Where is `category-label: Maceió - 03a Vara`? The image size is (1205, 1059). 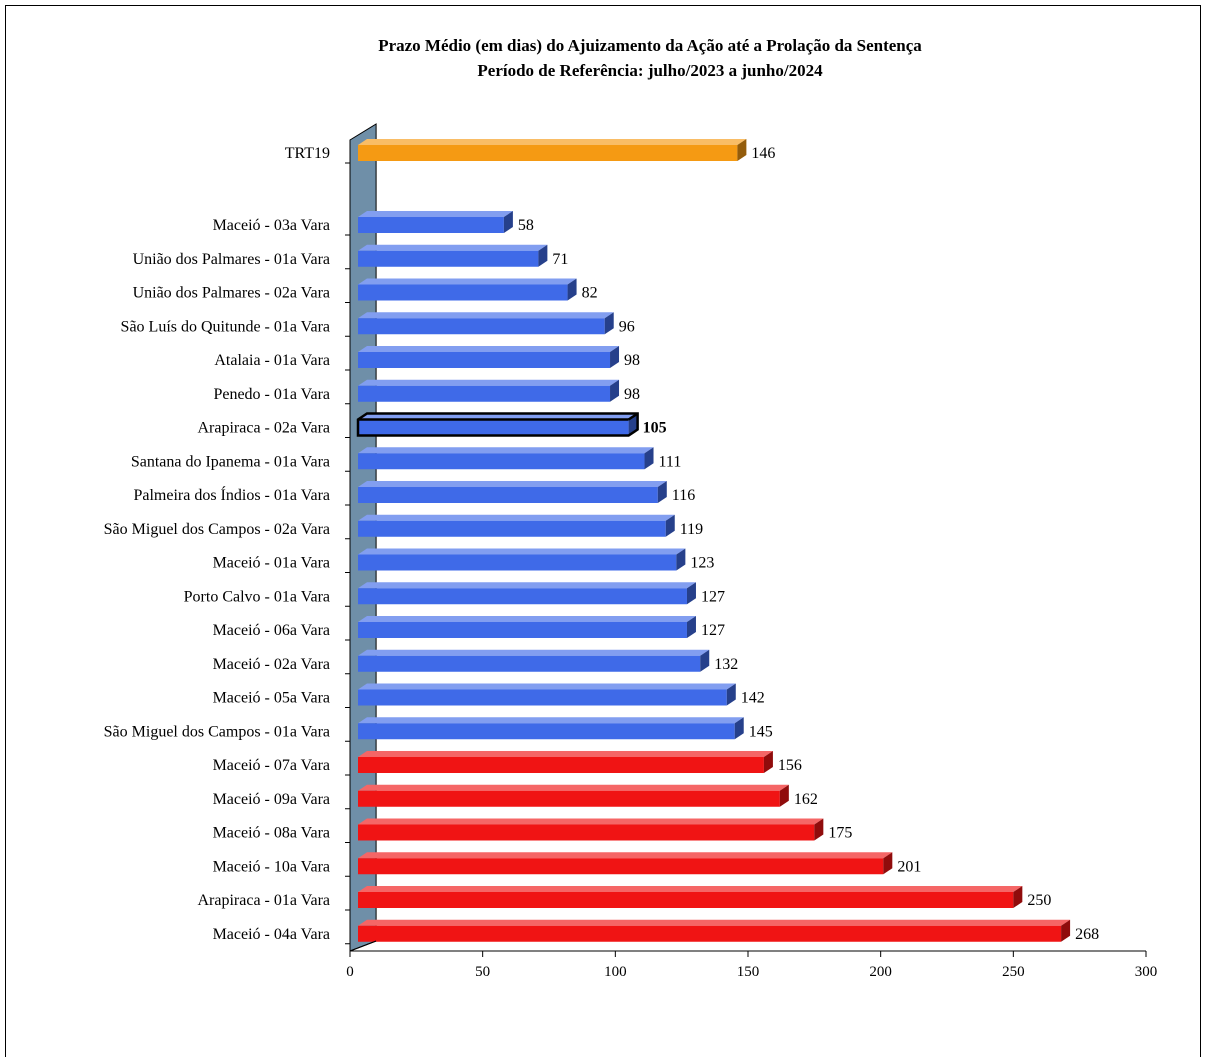
category-label: Maceió - 03a Vara is located at coordinates (271, 225).